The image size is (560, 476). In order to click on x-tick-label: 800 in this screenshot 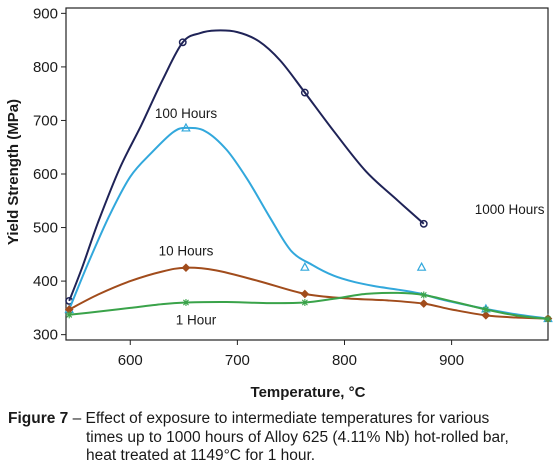, I will do `click(344, 360)`.